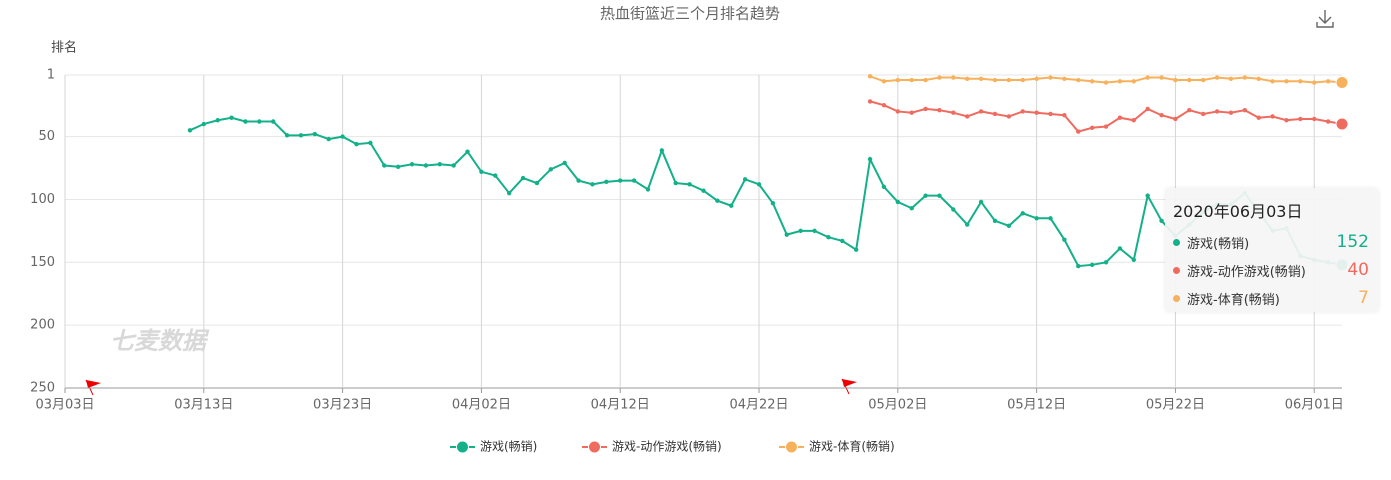 This screenshot has width=1391, height=480. What do you see at coordinates (1363, 298) in the screenshot?
I see `tooltip-value: 7` at bounding box center [1363, 298].